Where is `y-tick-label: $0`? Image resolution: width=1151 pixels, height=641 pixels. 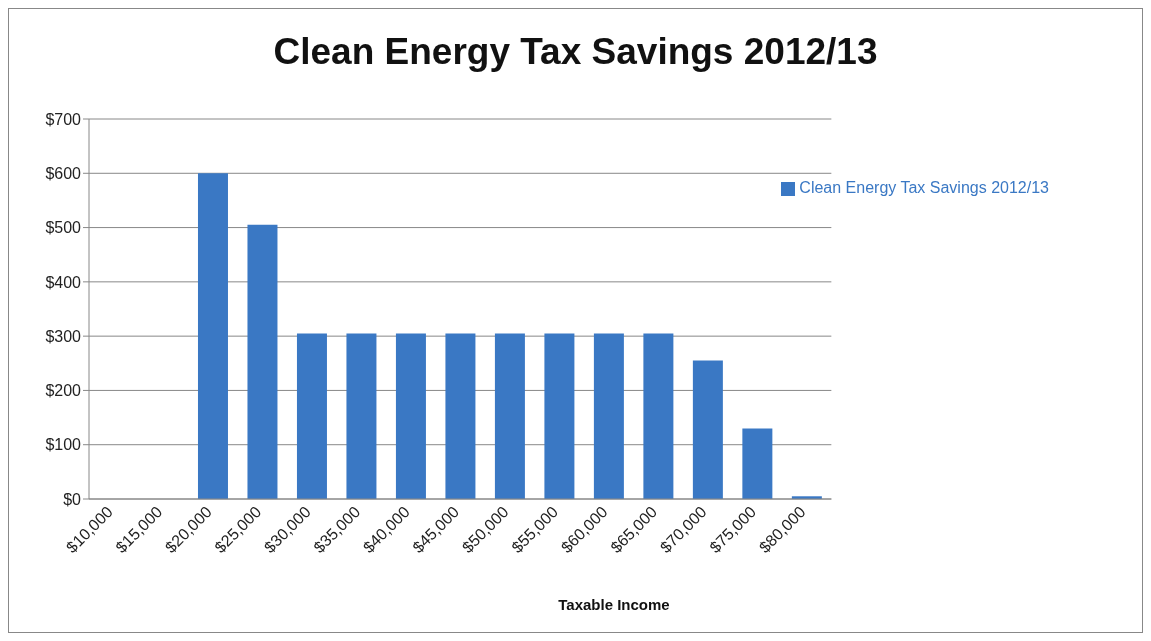
y-tick-label: $0 is located at coordinates (72, 499).